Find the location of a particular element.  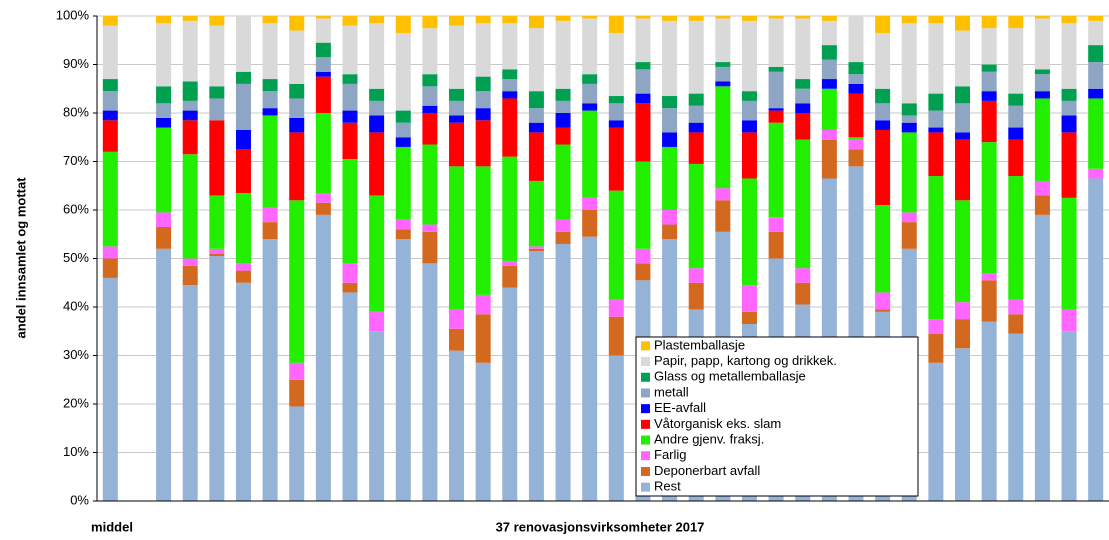

legend-label: Andre gjenv. fraksj. is located at coordinates (709, 438).